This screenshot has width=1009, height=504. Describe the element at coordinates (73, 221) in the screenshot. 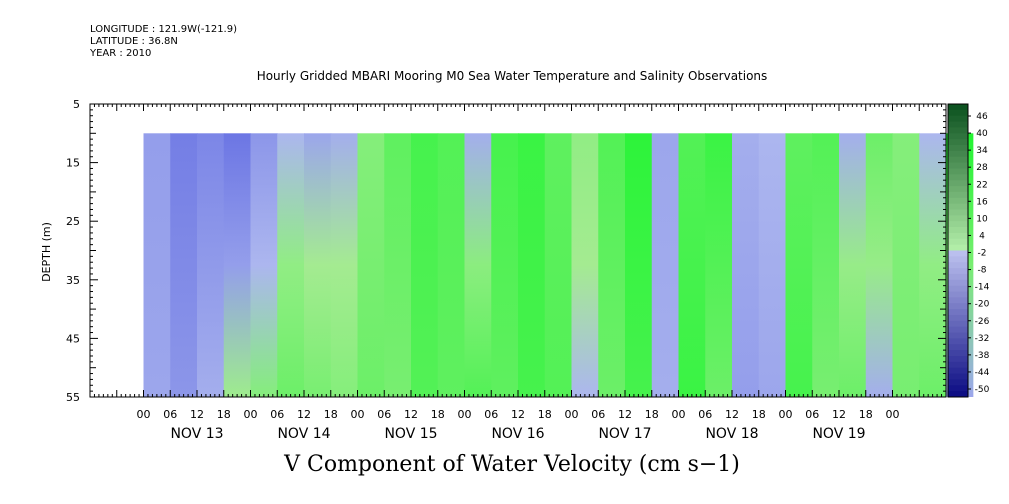

I see `y-tick-label: 25` at that location.